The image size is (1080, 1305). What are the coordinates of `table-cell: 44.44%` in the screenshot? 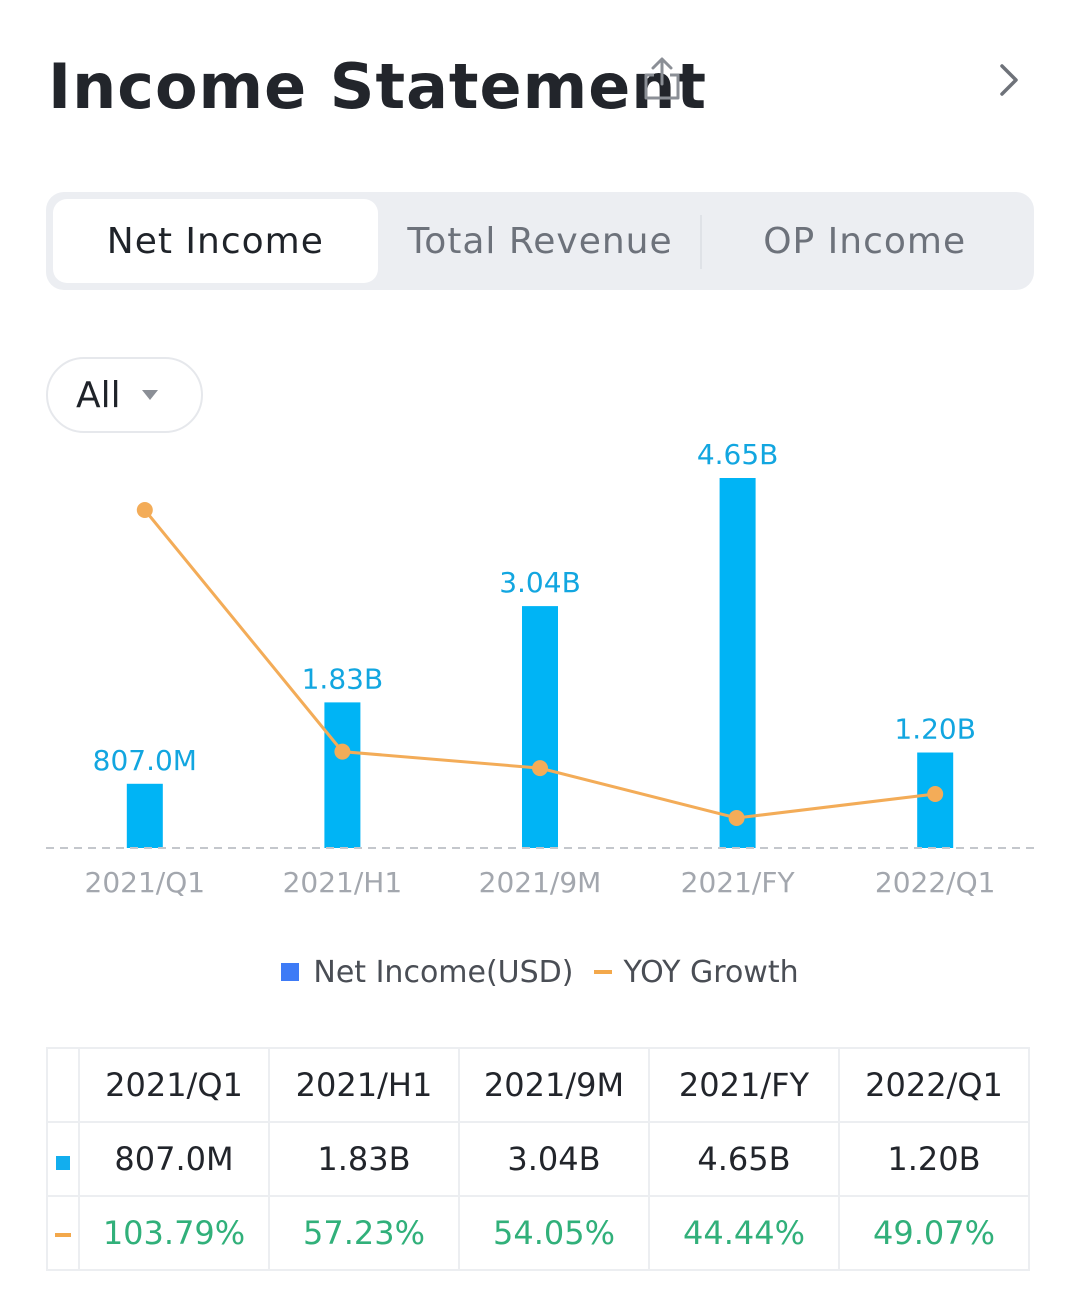 It's located at (744, 1233).